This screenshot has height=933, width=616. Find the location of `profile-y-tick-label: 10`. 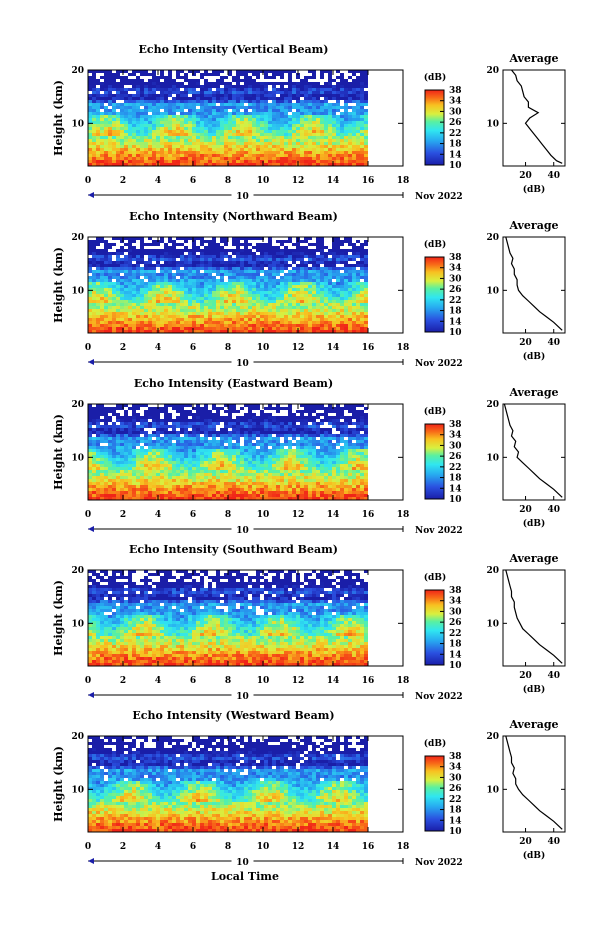

profile-y-tick-label: 10 is located at coordinates (492, 124).